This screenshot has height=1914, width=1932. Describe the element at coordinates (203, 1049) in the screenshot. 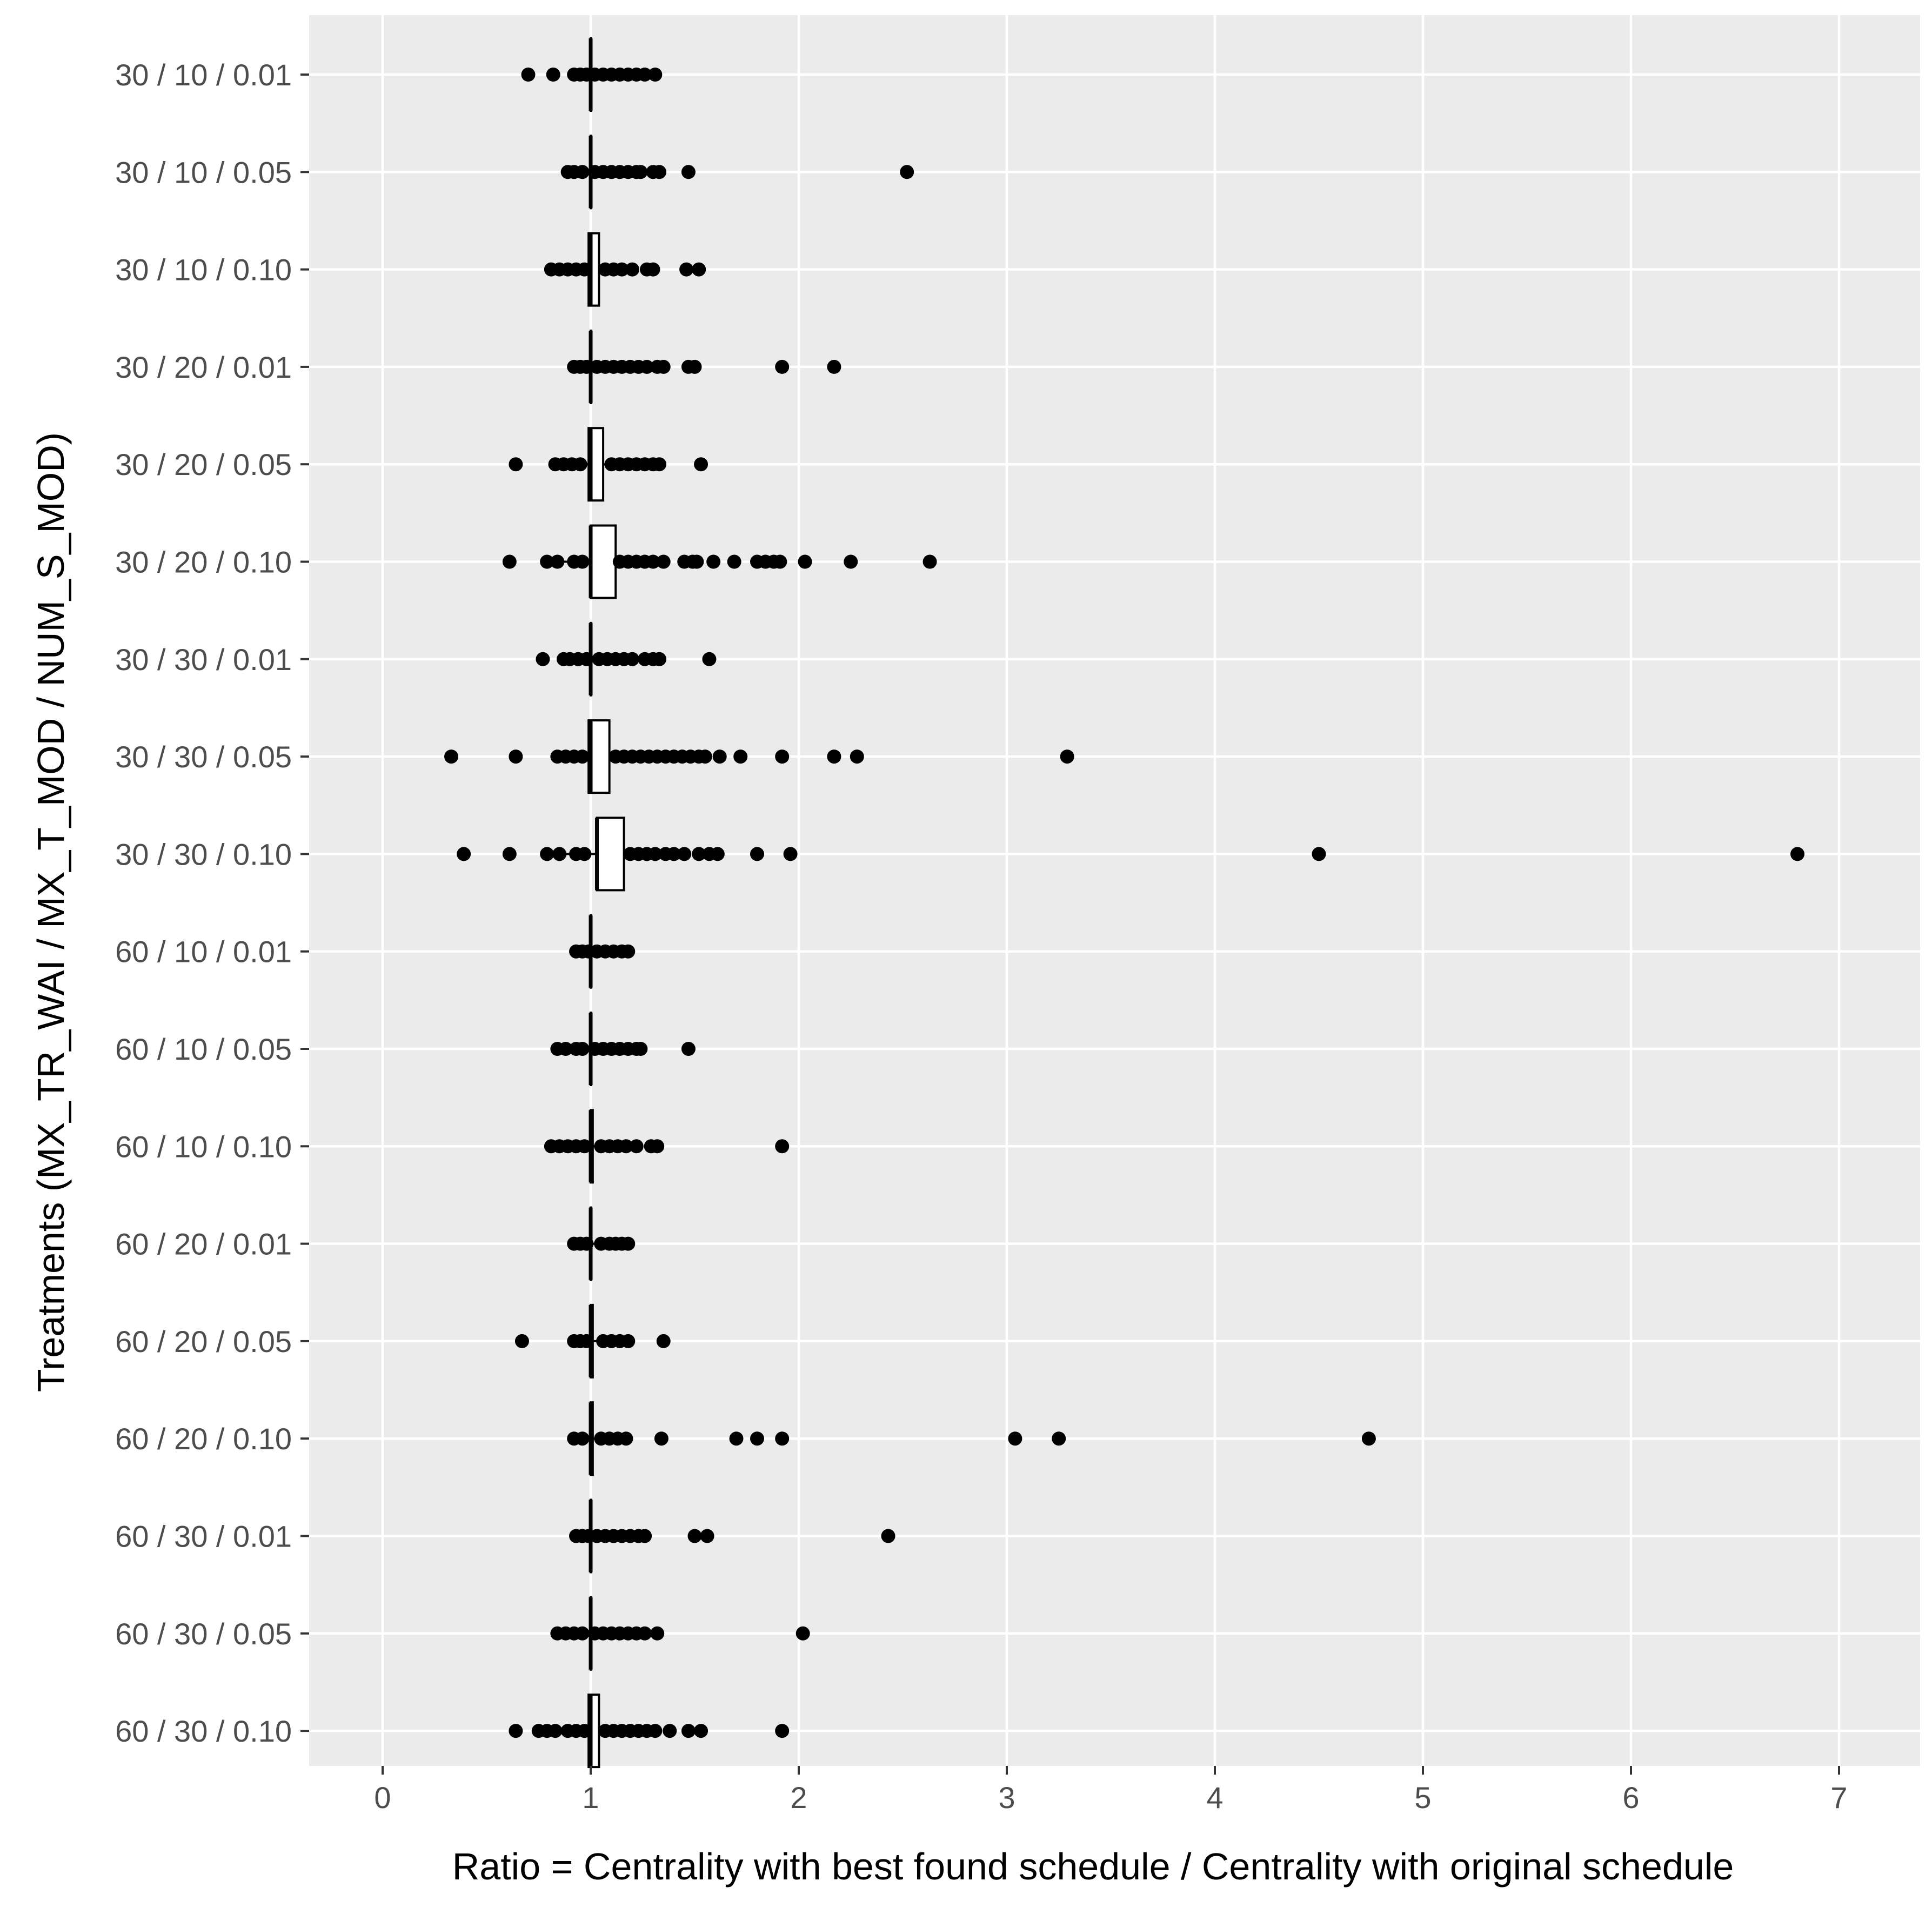

I see `y-tick-label: 60 / 10 / 0.05` at that location.